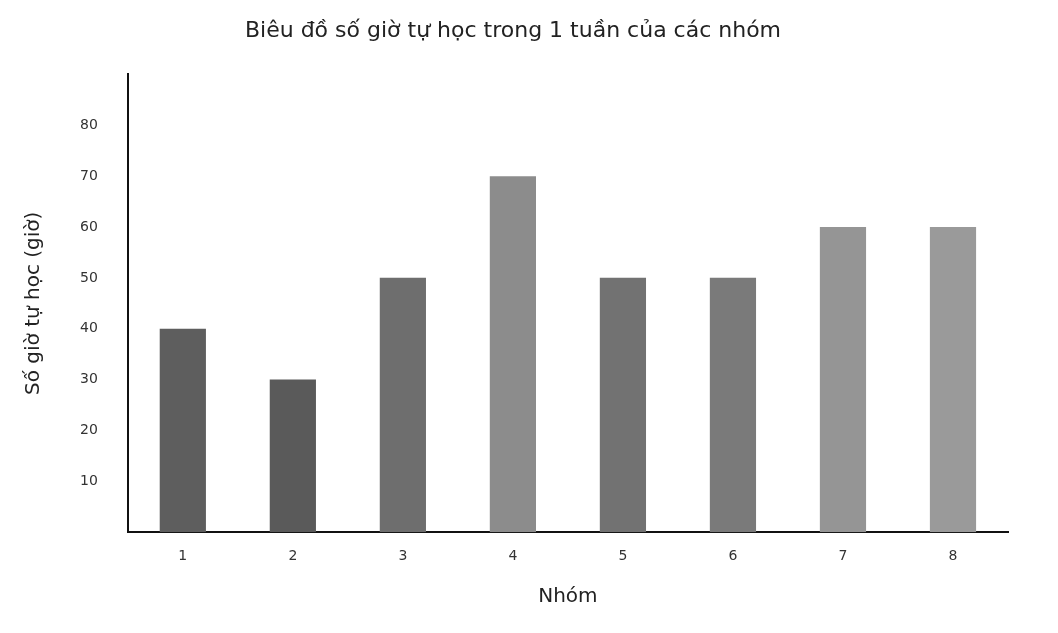  What do you see at coordinates (568, 595) in the screenshot?
I see `x-axis-title: Nhóm` at bounding box center [568, 595].